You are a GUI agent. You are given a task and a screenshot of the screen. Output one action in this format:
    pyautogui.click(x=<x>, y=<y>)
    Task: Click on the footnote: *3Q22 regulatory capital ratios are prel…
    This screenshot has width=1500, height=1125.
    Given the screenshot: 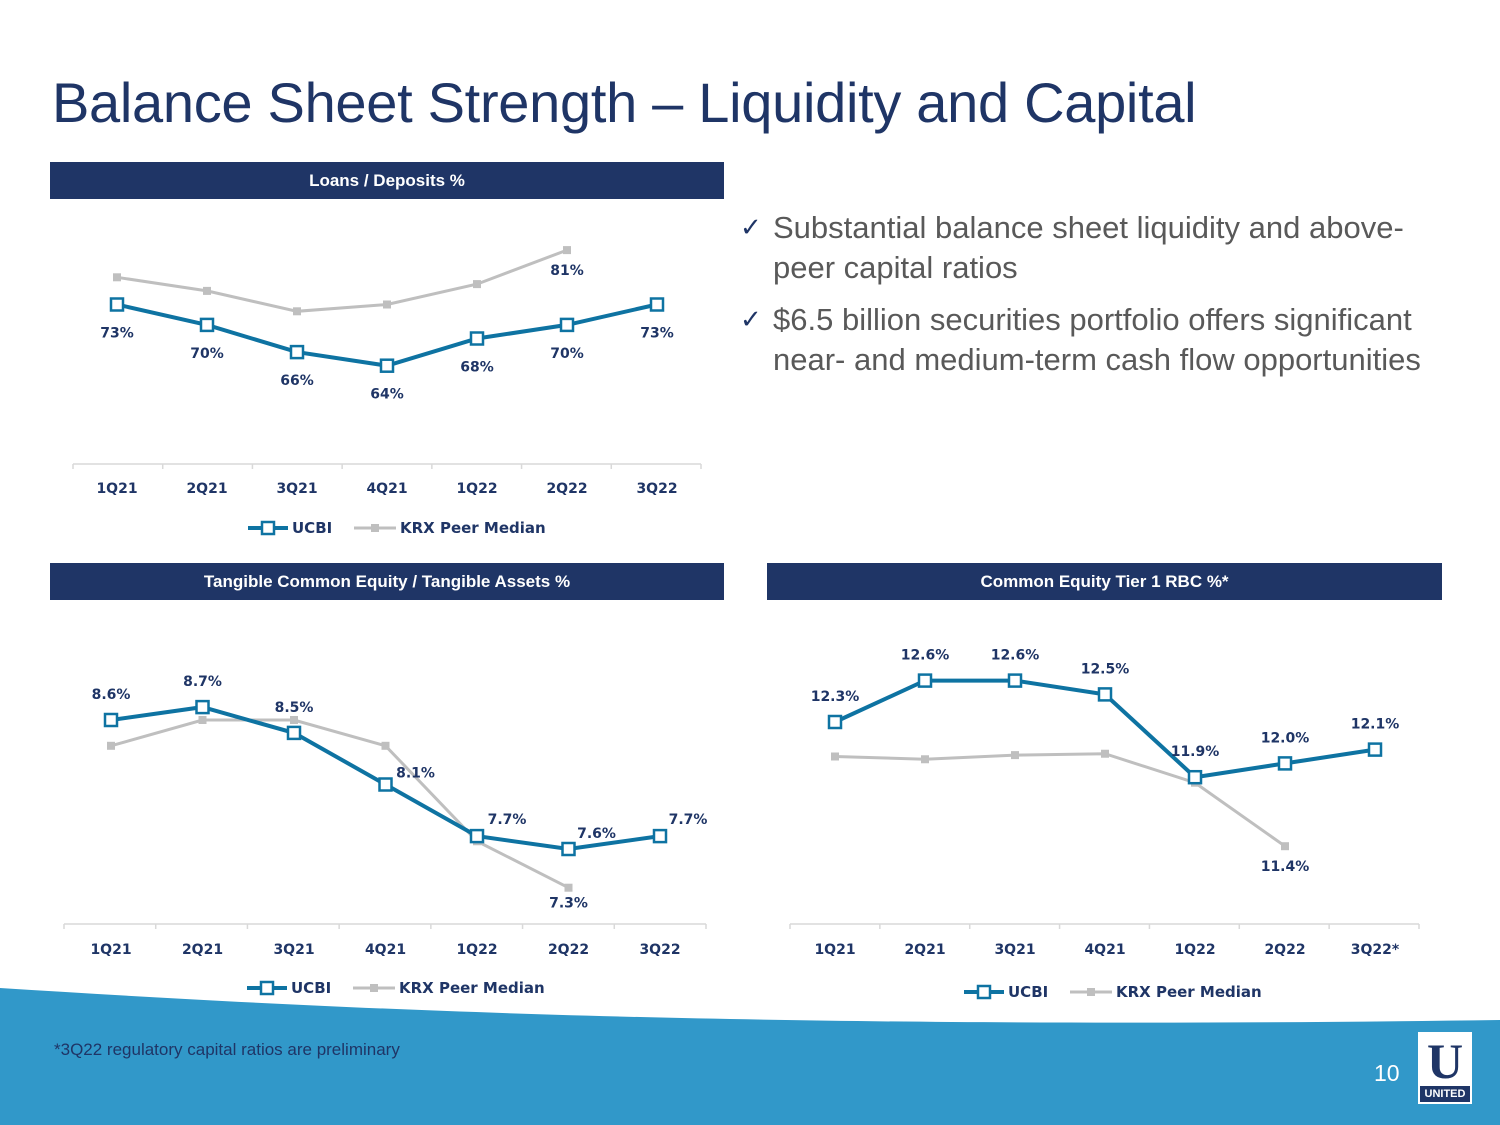 What is the action you would take?
    pyautogui.click(x=227, y=1049)
    